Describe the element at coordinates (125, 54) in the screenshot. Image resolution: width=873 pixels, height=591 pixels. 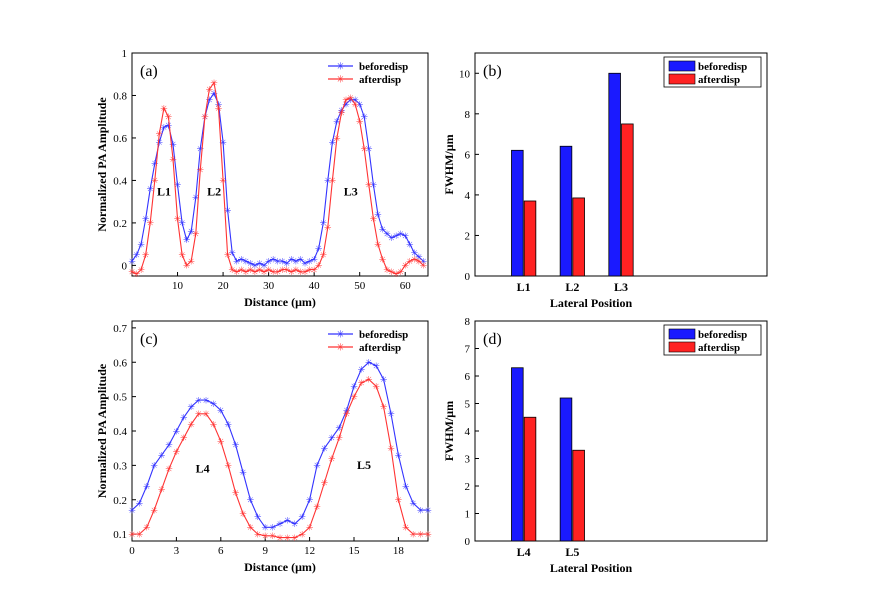
I see `y-tick-label: 1` at that location.